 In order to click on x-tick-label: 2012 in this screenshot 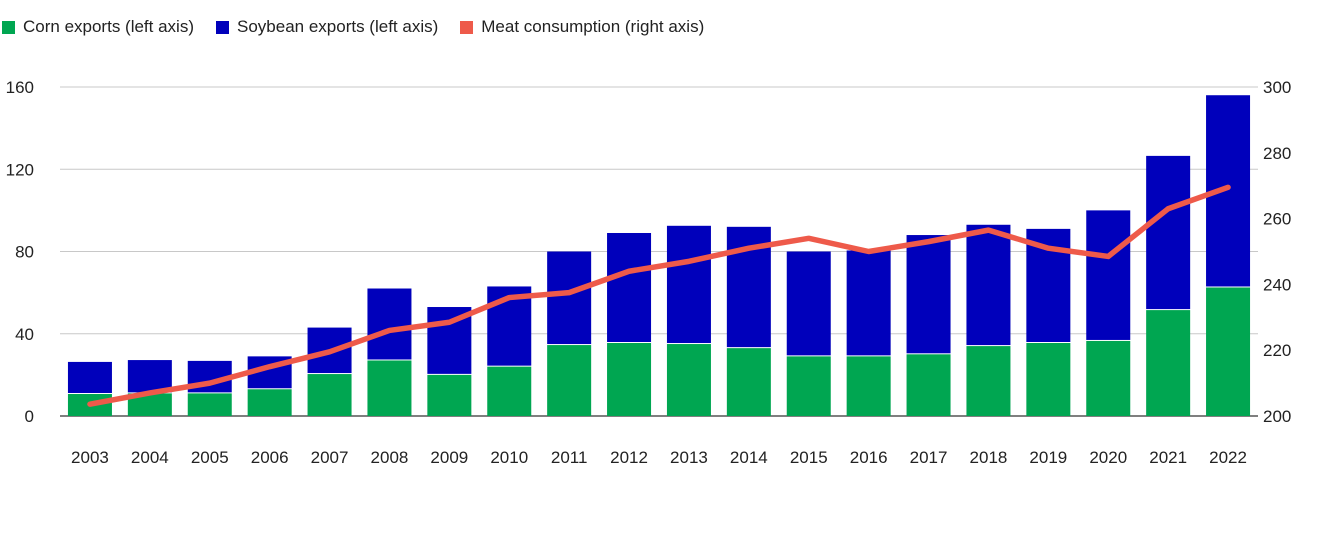, I will do `click(629, 457)`.